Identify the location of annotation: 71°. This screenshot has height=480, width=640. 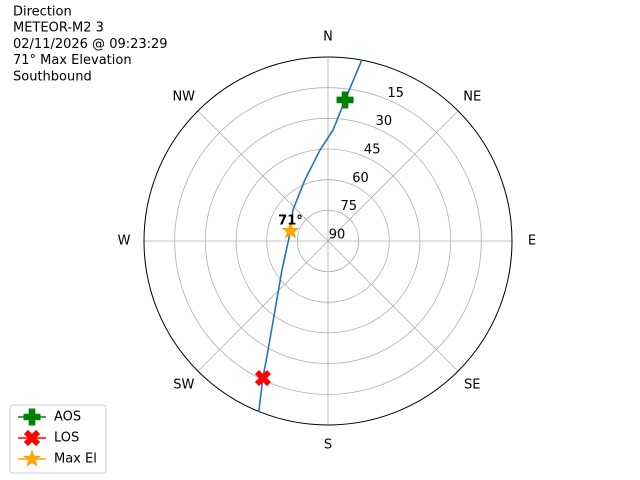
(290, 220).